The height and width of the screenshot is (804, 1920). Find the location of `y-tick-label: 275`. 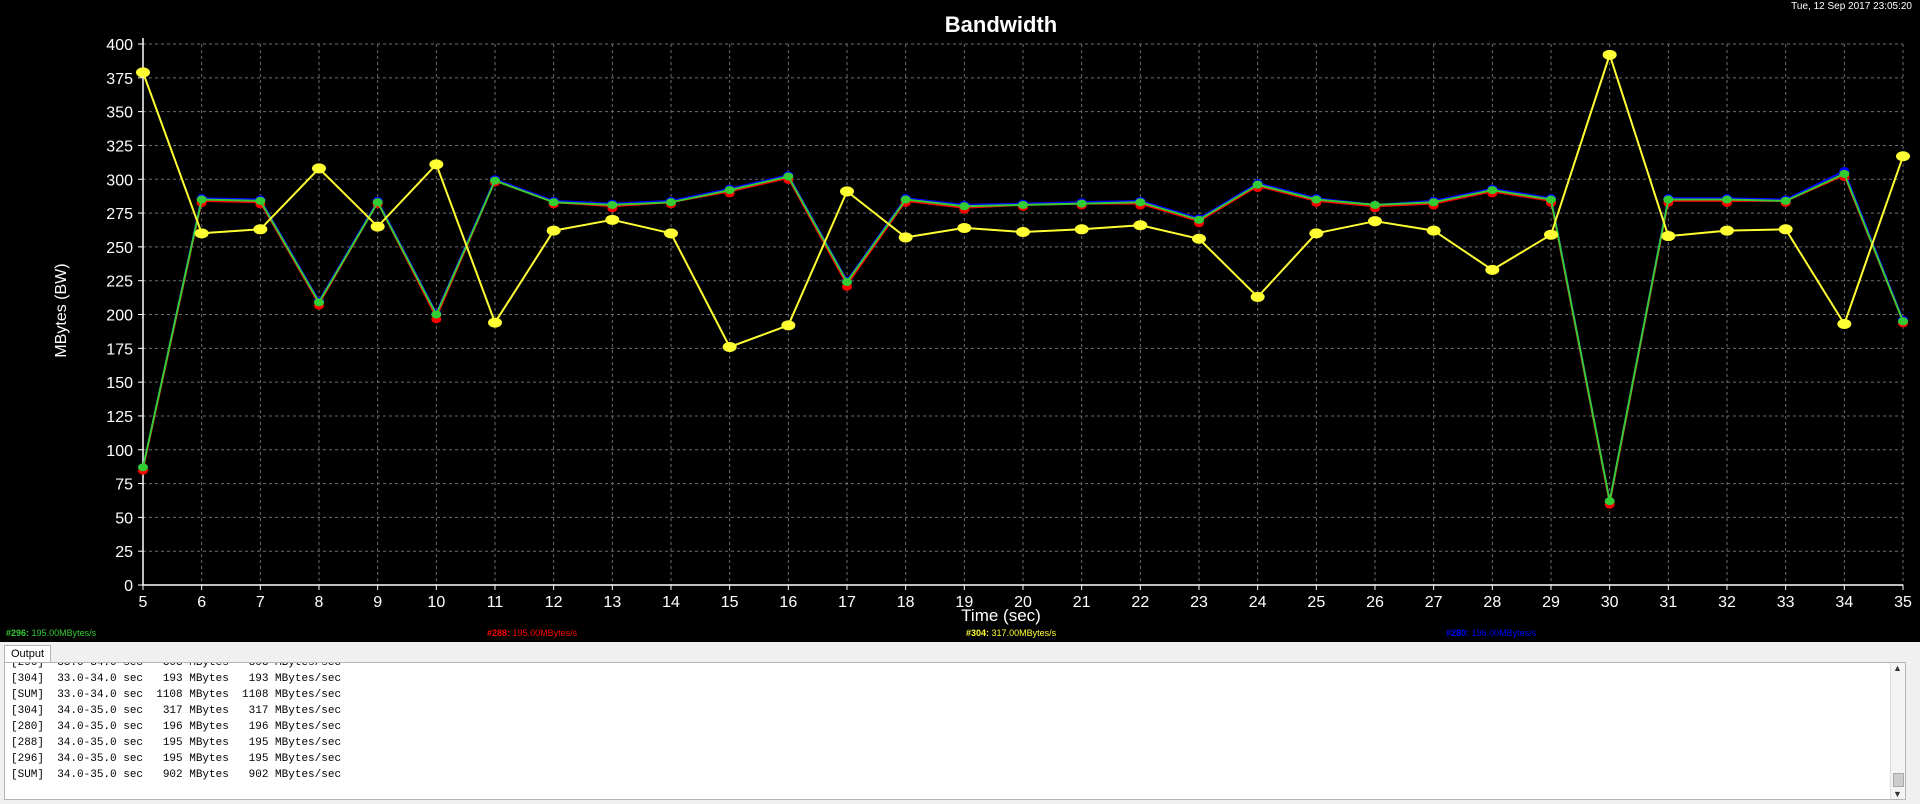

y-tick-label: 275 is located at coordinates (119, 214).